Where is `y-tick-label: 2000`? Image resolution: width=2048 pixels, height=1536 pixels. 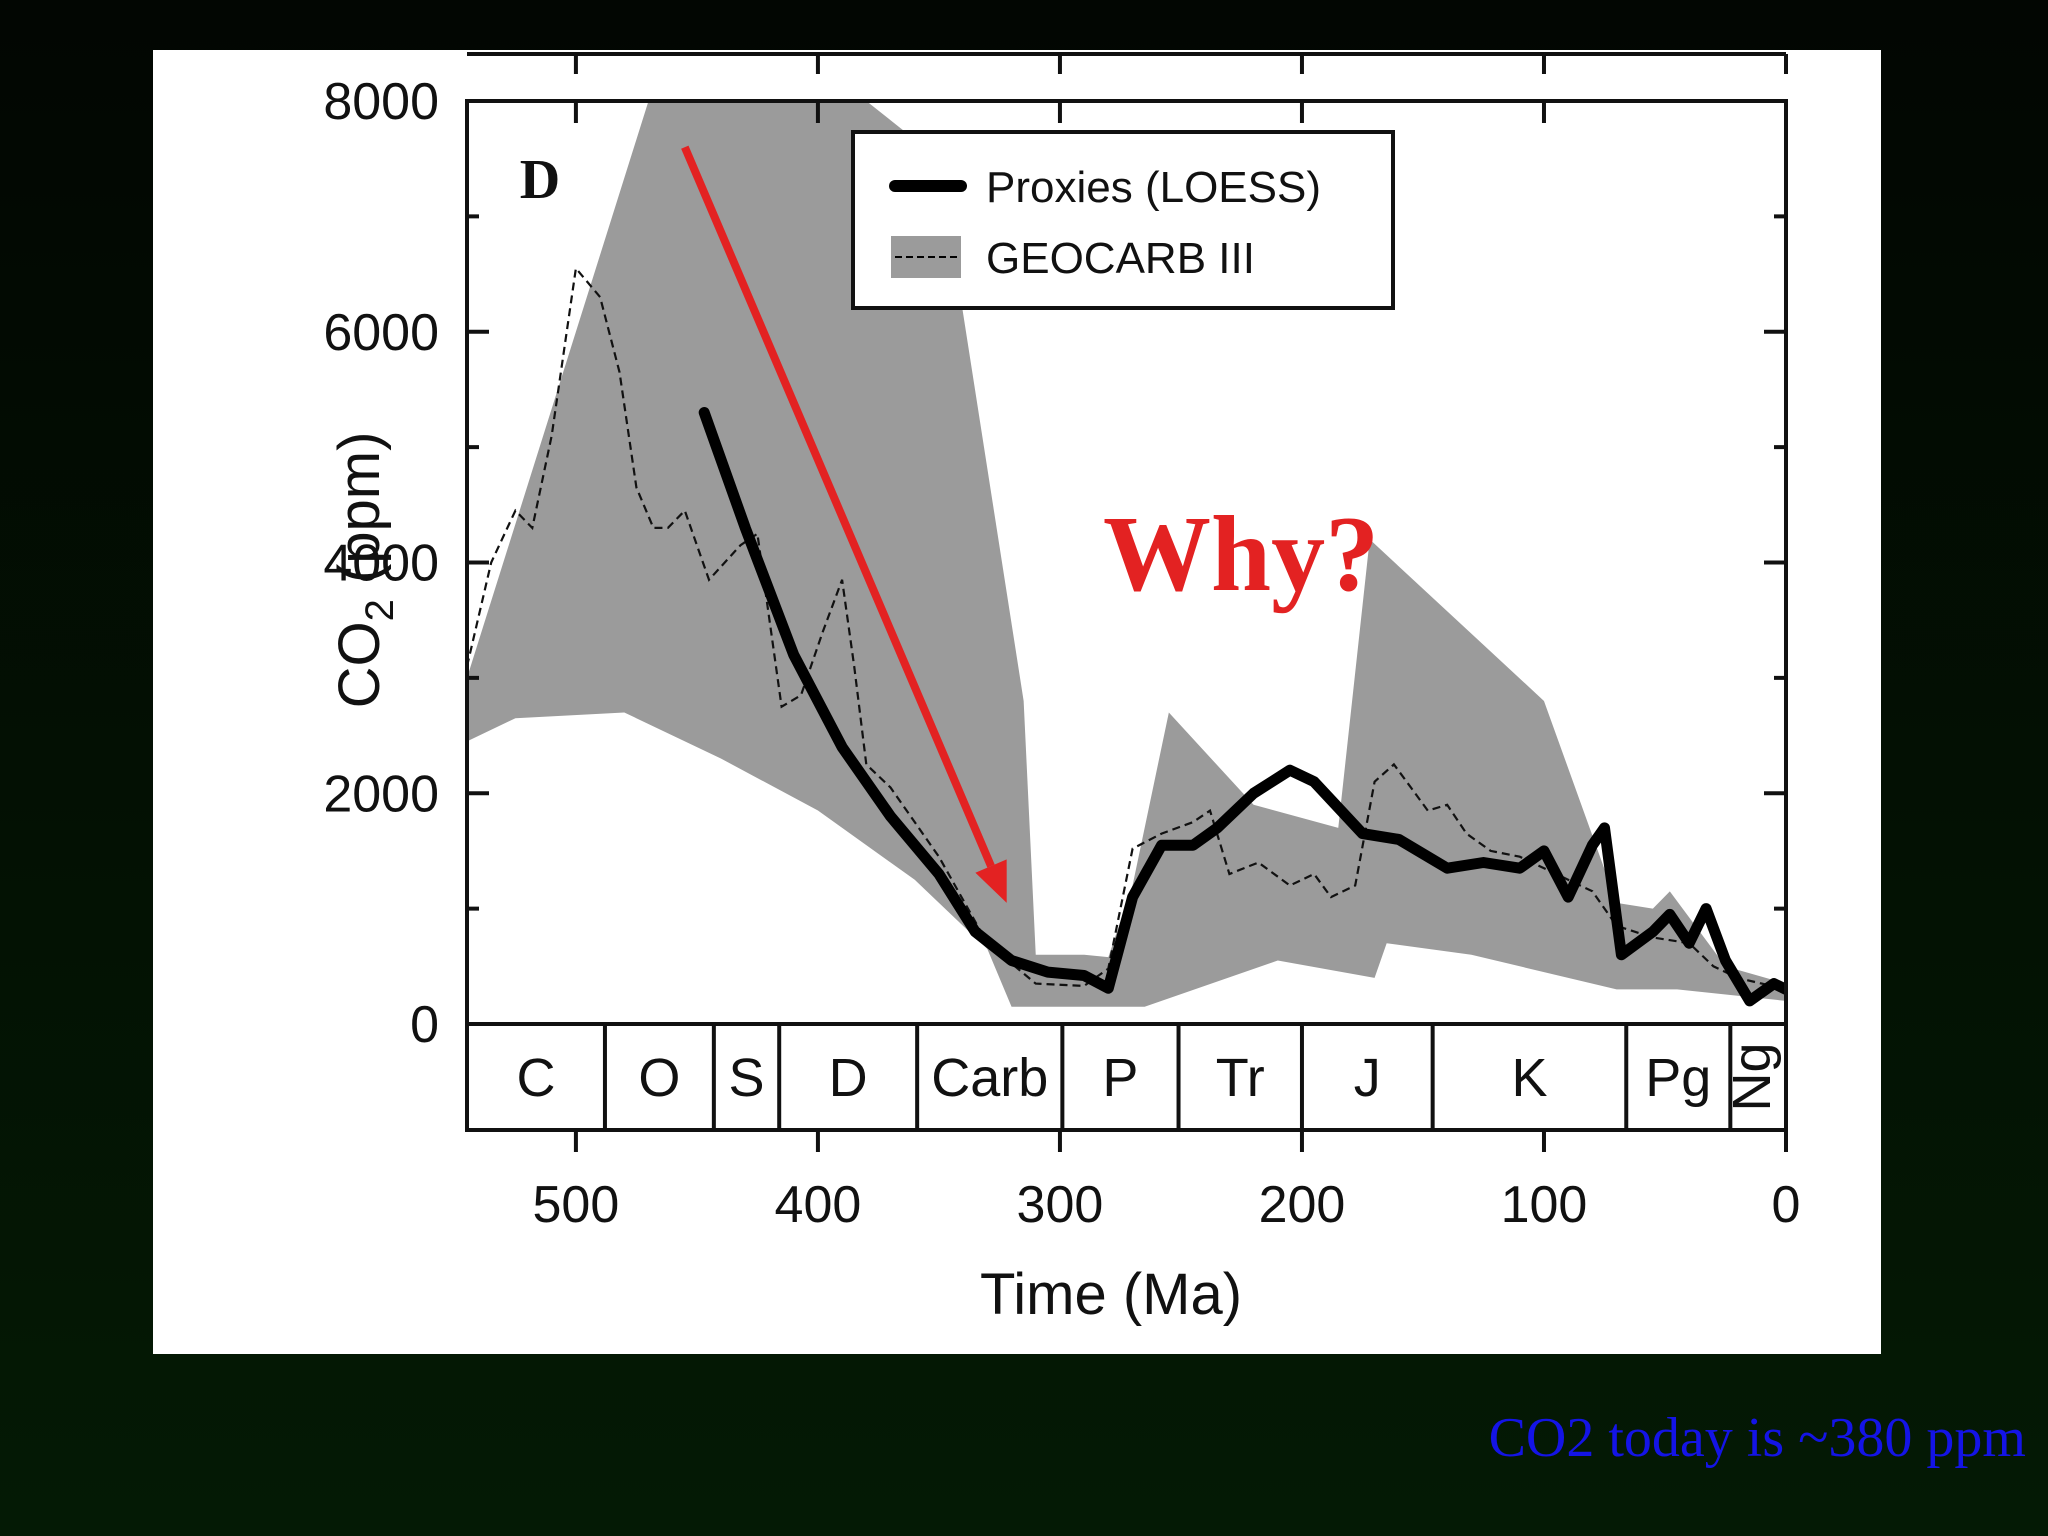 y-tick-label: 2000 is located at coordinates (381, 794).